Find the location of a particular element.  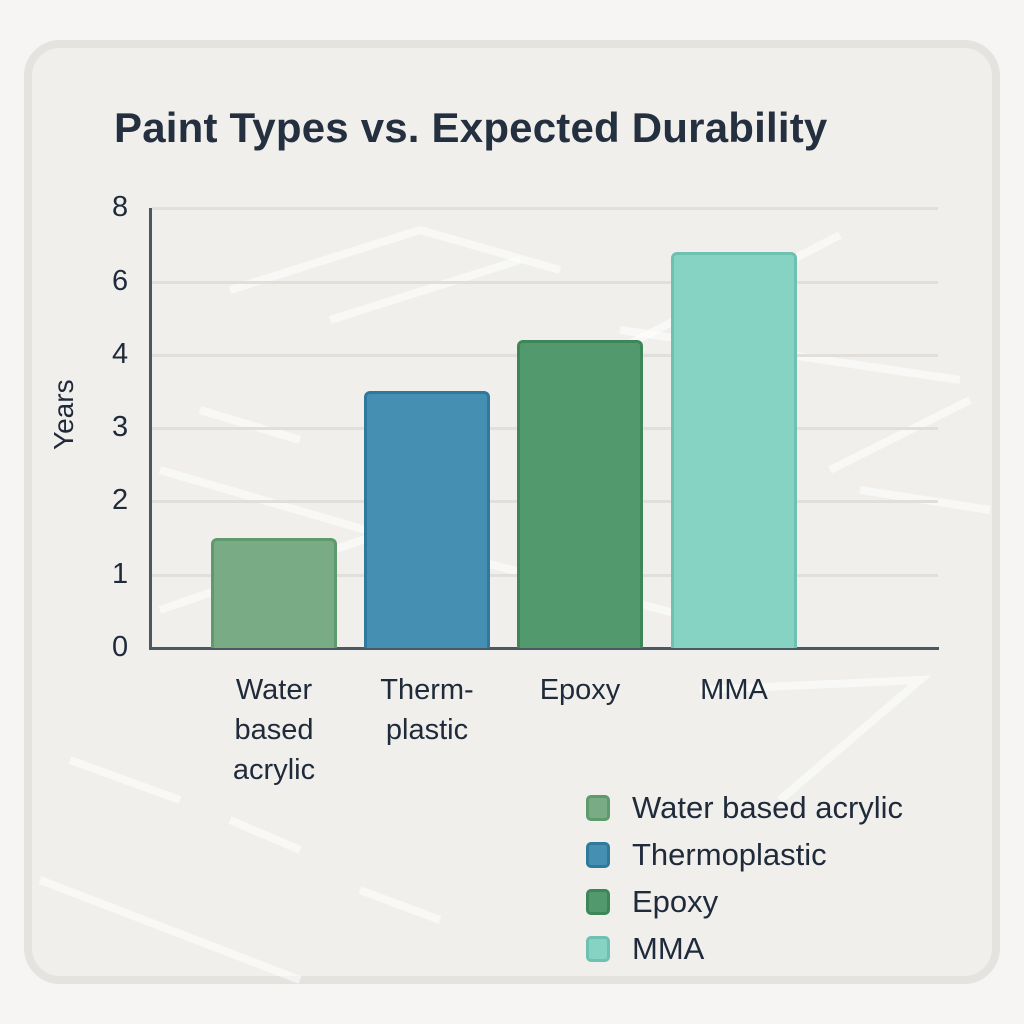

y-tick-label: 0 is located at coordinates (120, 647).